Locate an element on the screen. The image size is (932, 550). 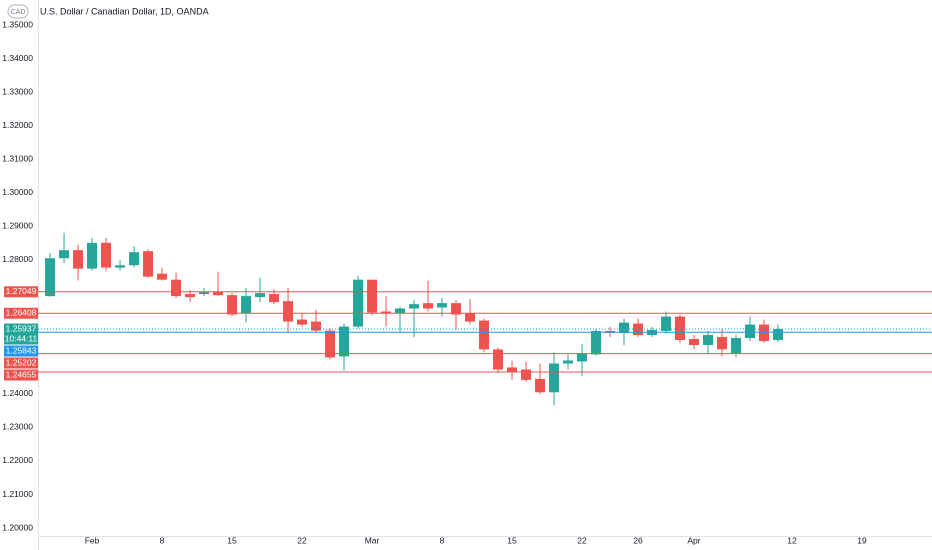
price-label: 1.26408 is located at coordinates (21, 313).